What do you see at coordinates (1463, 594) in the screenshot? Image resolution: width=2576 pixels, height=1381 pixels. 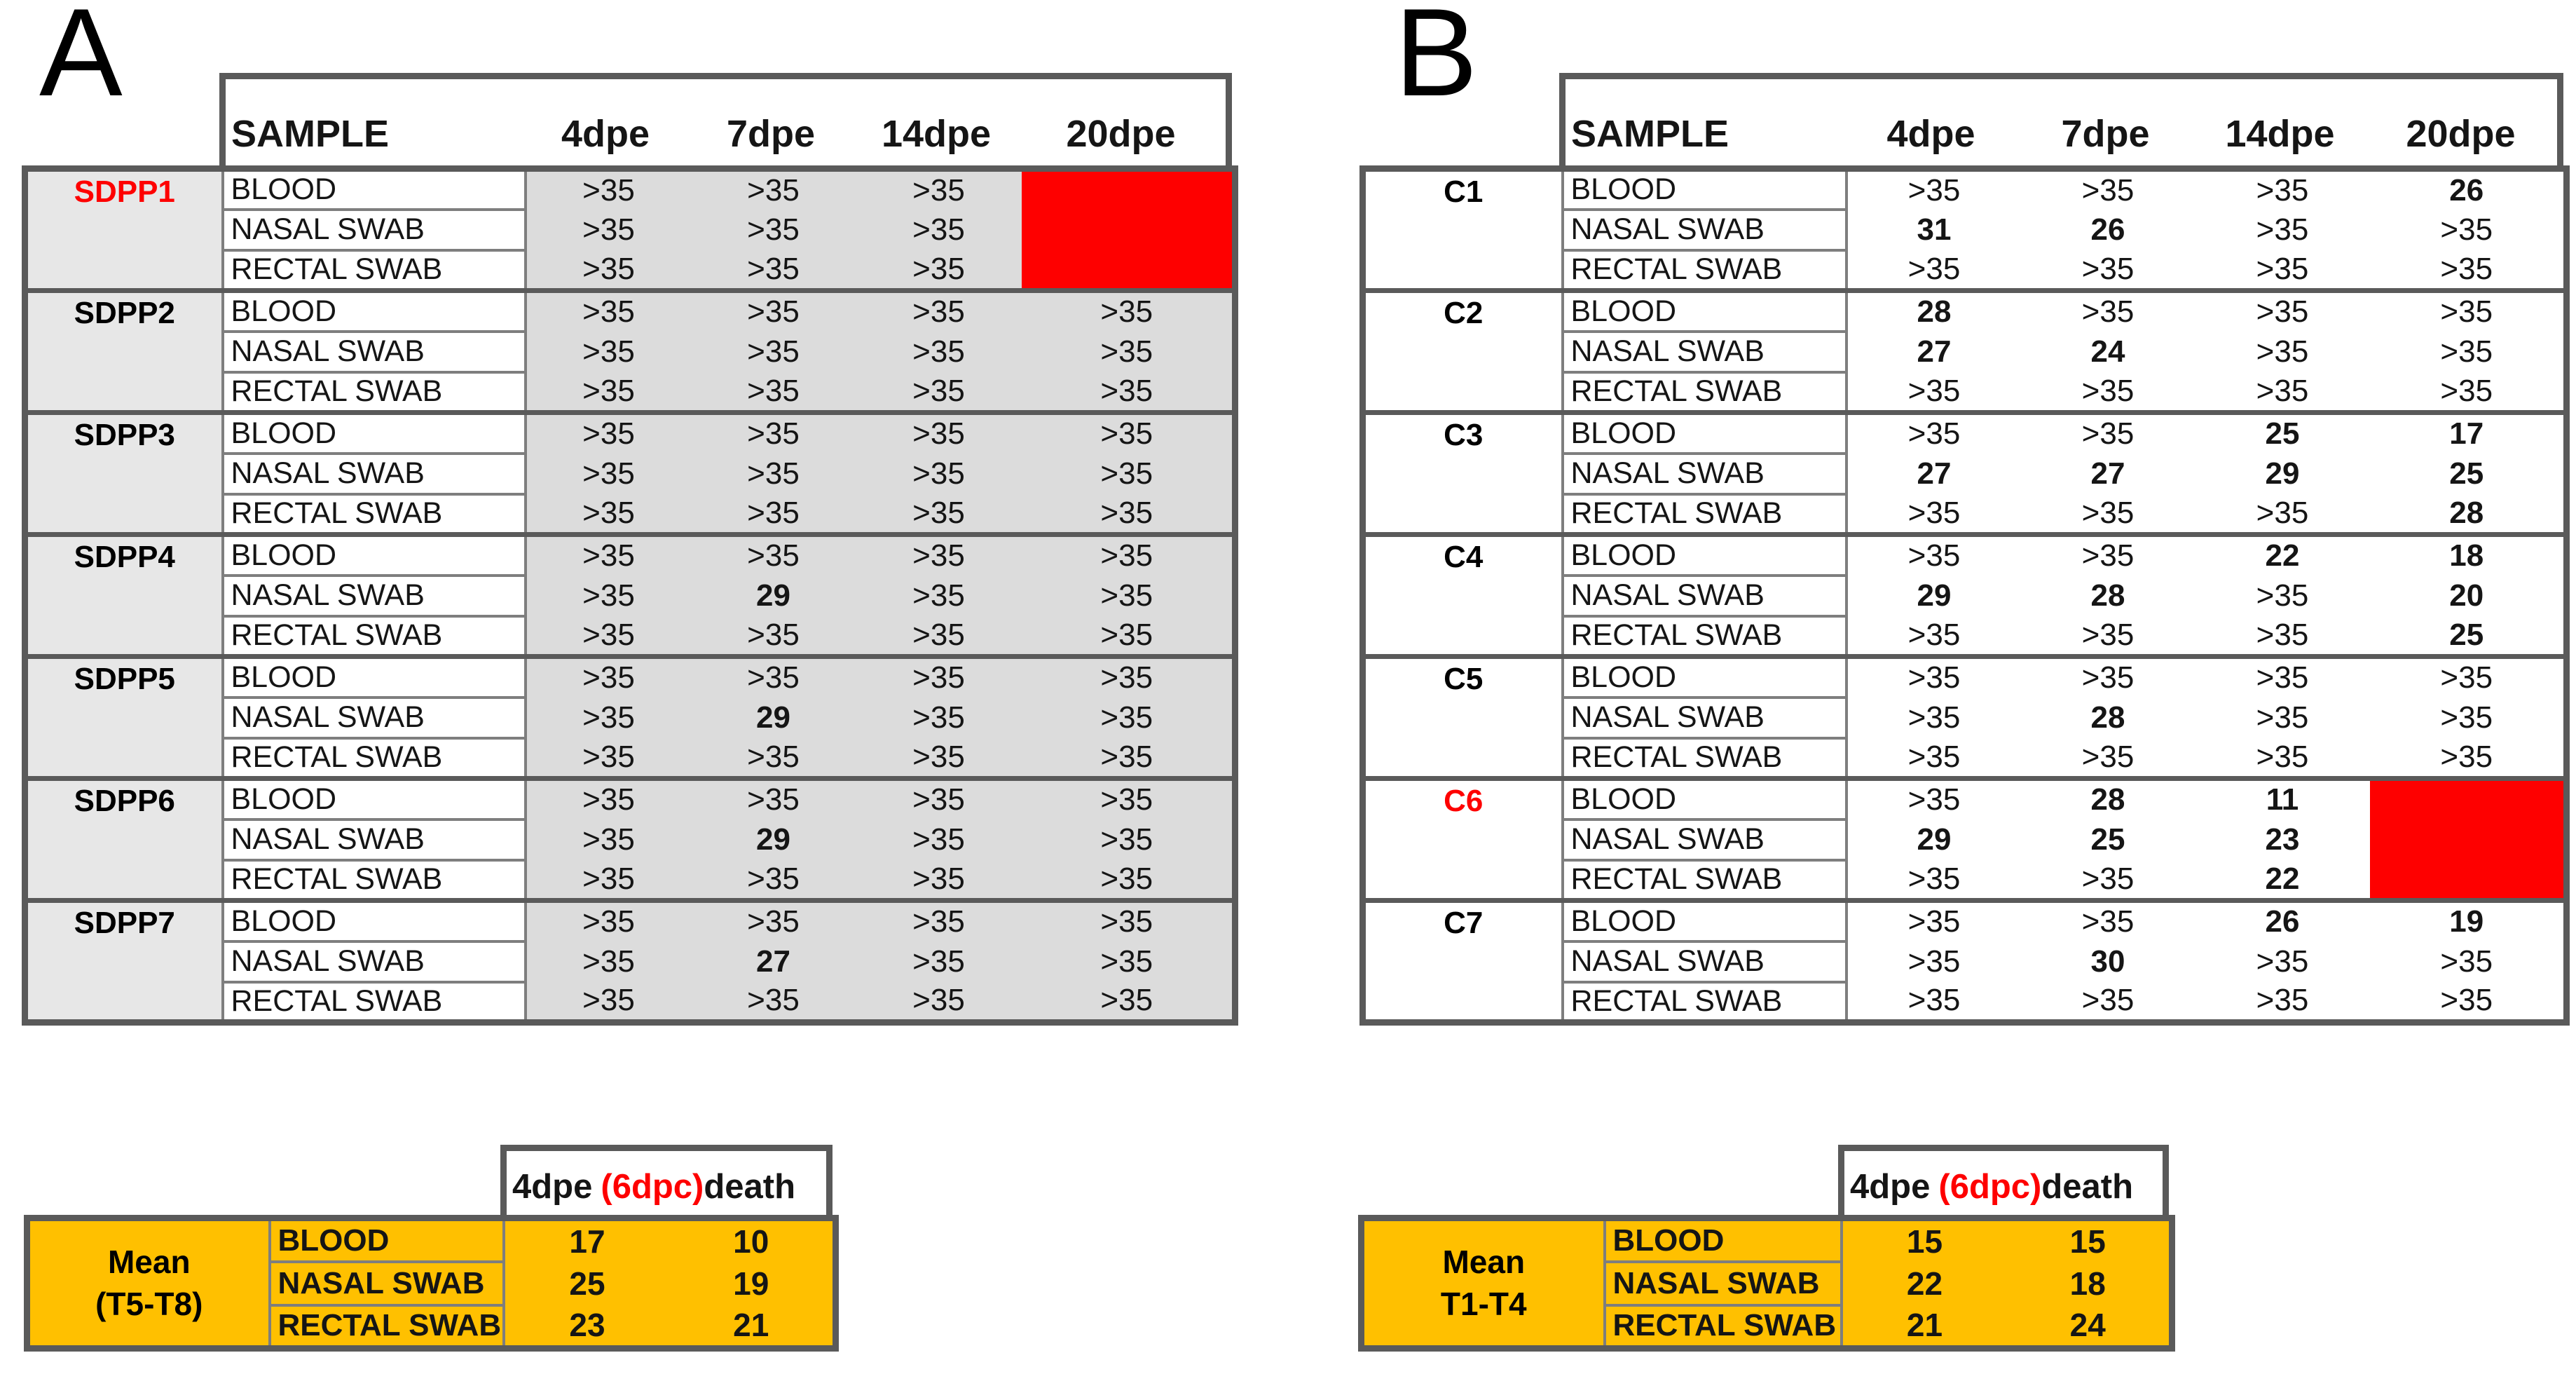 I see `sample-id-cell: C4` at bounding box center [1463, 594].